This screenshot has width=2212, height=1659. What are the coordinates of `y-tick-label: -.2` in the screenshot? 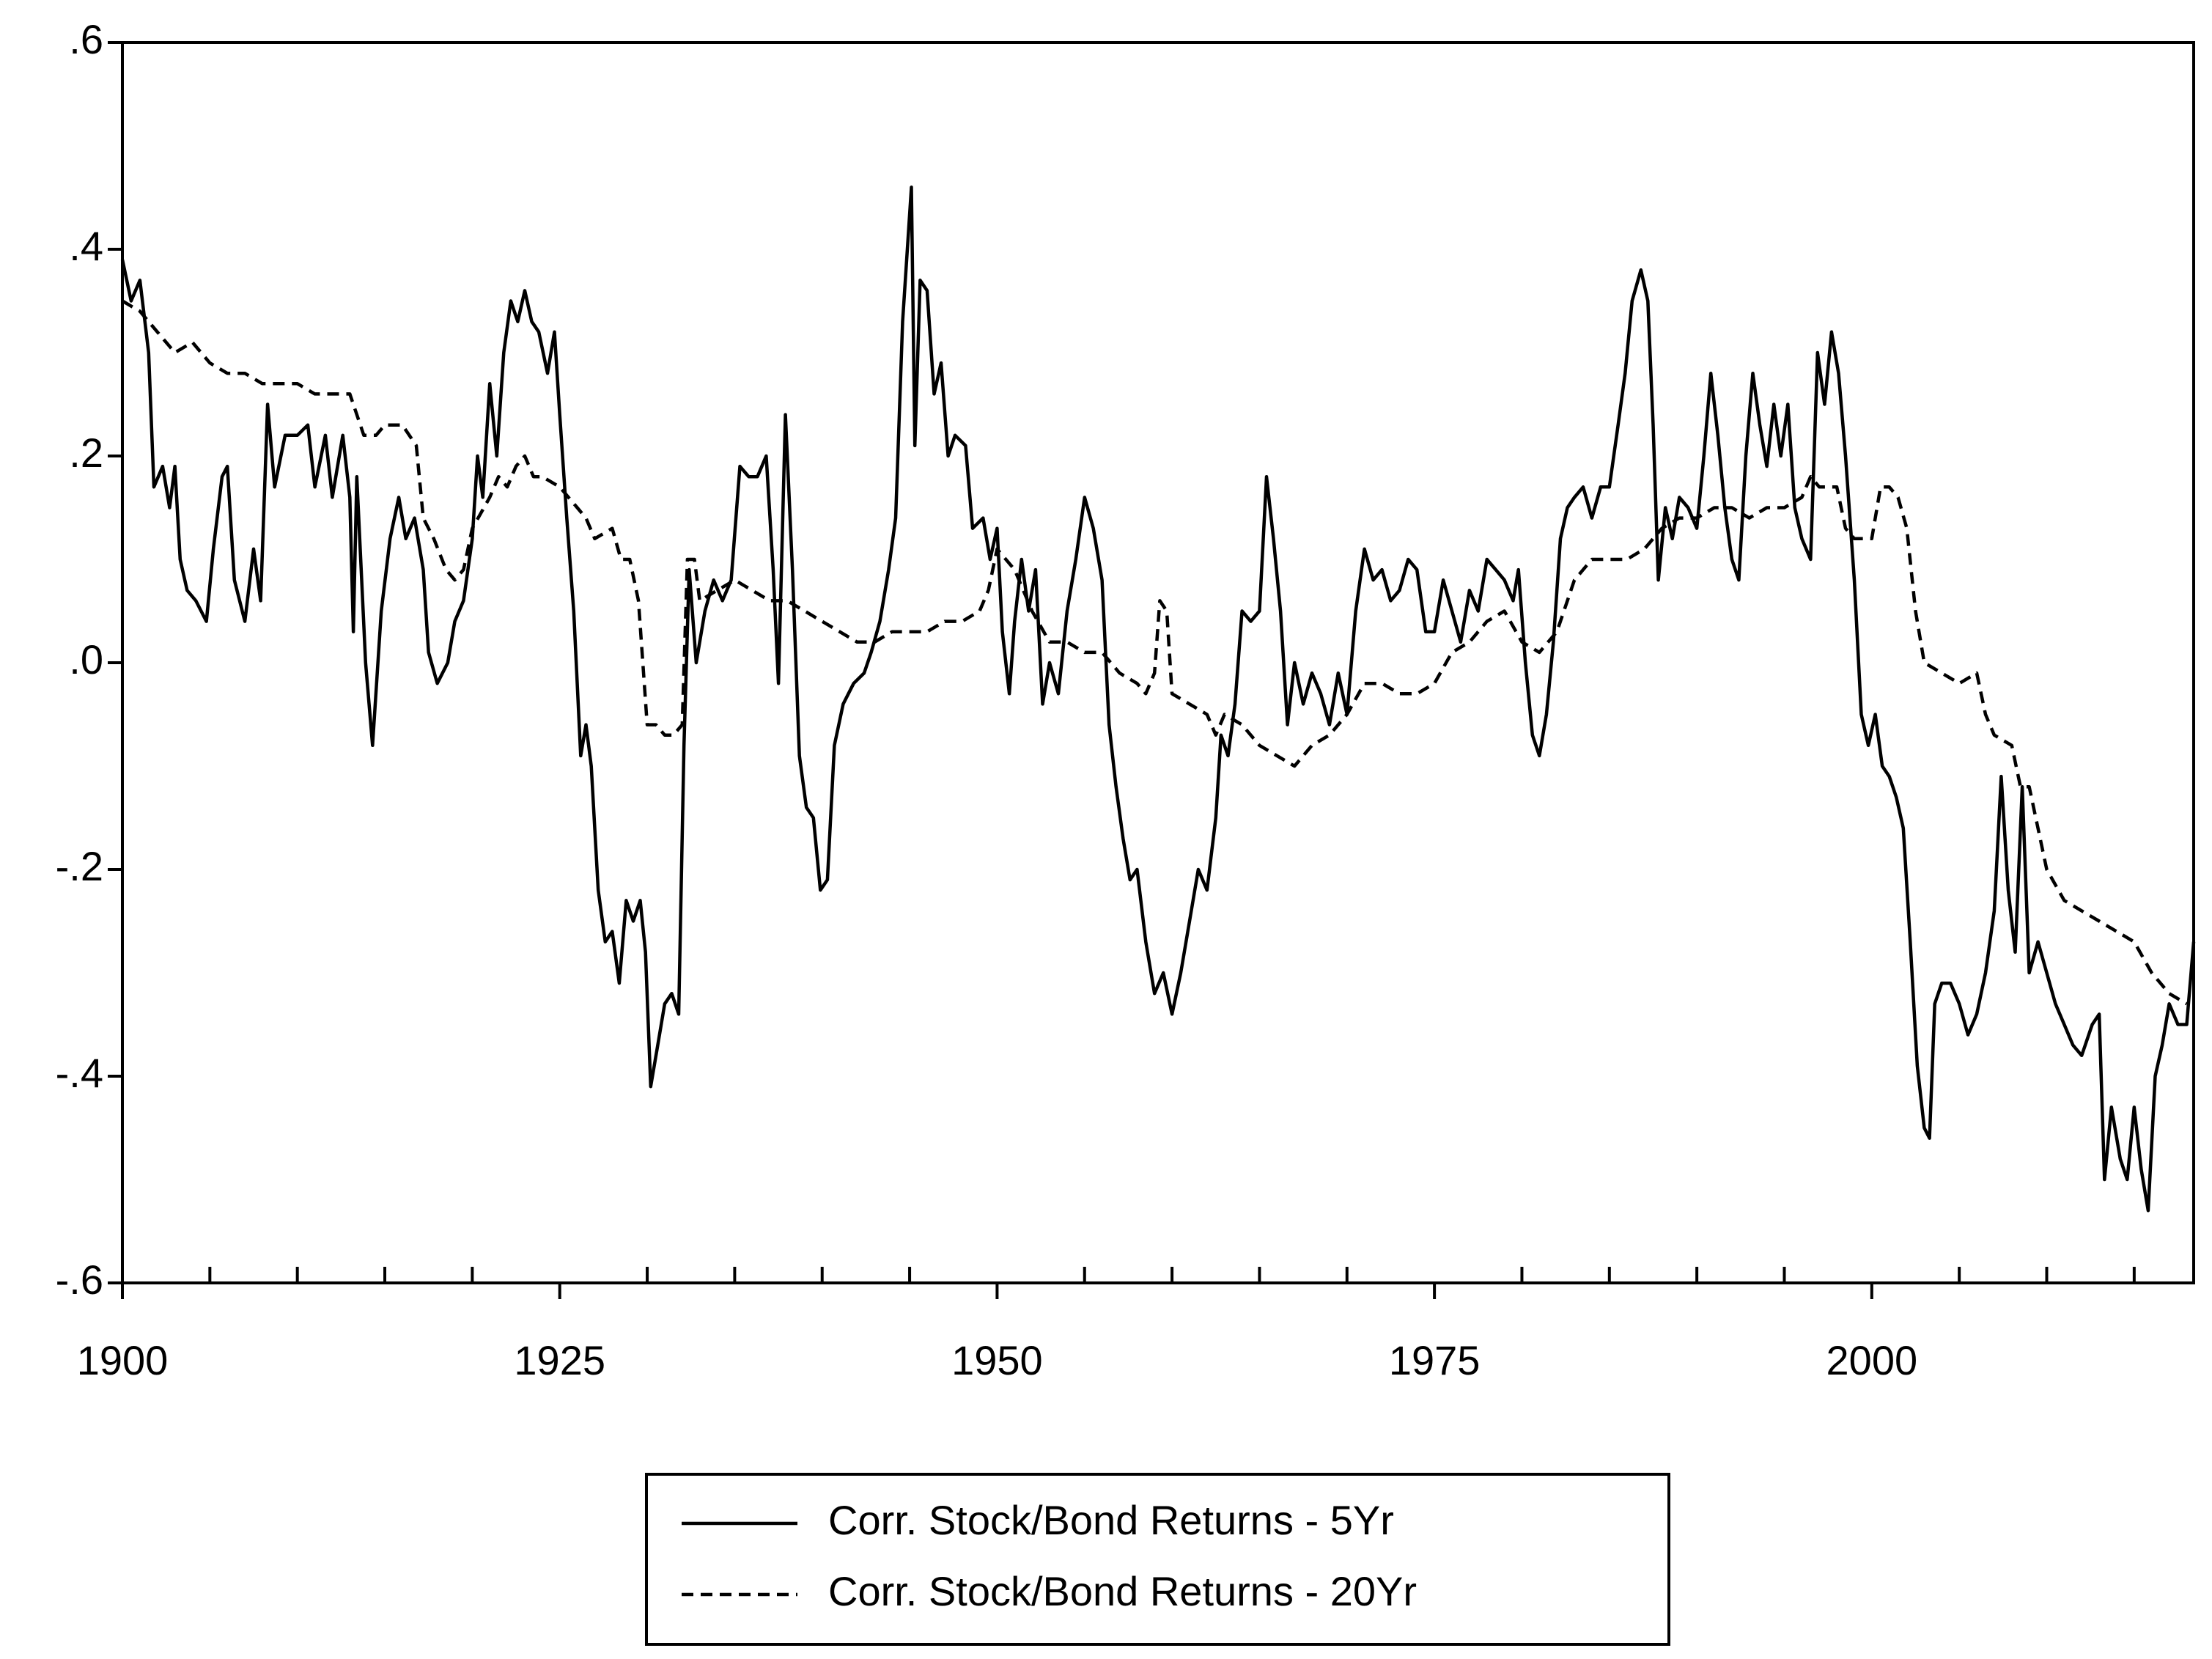 It's located at (79, 866).